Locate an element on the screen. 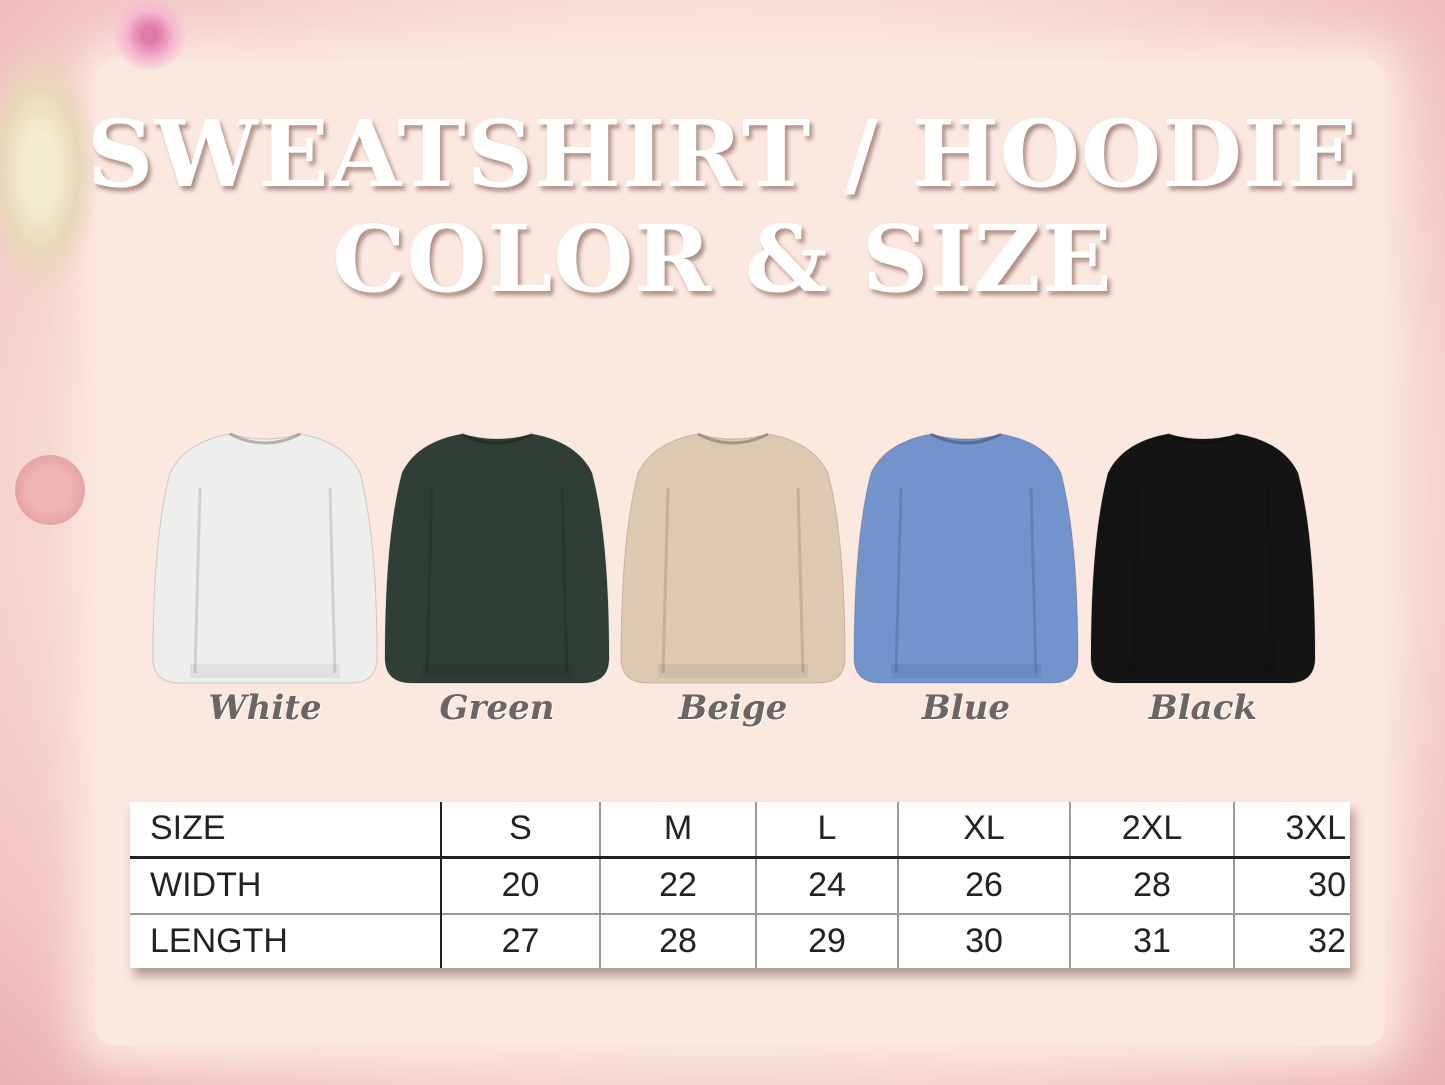 This screenshot has width=1445, height=1085. sweatshirt-beige is located at coordinates (733, 559).